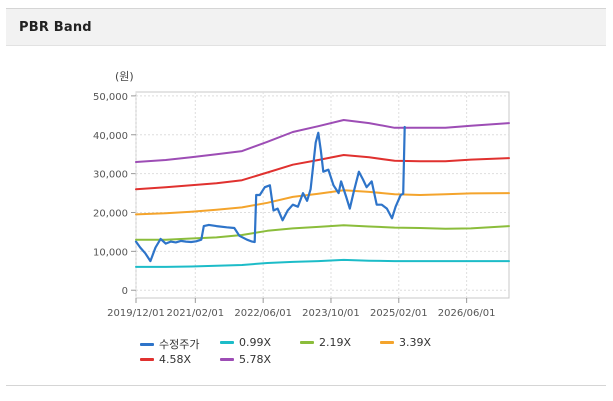  Describe the element at coordinates (467, 313) in the screenshot. I see `x-tick-label: 2026/06/01` at that location.